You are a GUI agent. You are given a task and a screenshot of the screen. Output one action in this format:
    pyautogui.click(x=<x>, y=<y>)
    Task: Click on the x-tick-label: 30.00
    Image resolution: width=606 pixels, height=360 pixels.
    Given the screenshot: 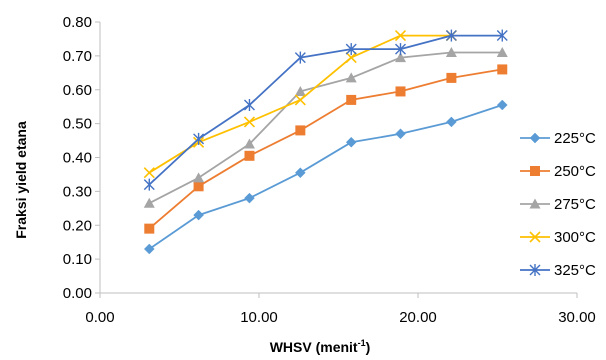 What is the action you would take?
    pyautogui.click(x=577, y=317)
    